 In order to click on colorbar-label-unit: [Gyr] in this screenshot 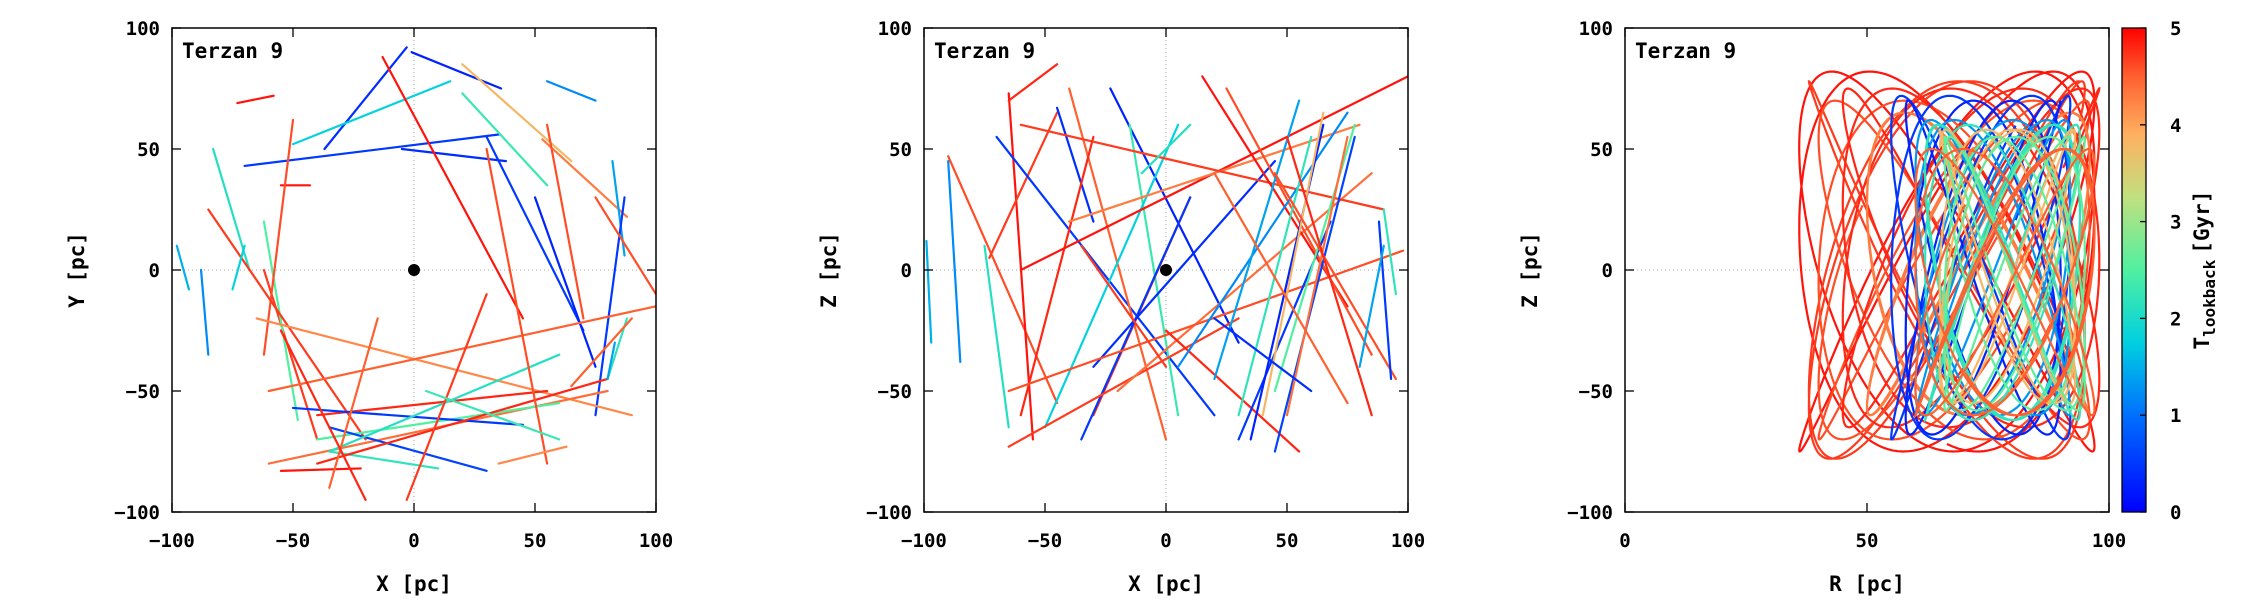, I will do `click(2202, 222)`.